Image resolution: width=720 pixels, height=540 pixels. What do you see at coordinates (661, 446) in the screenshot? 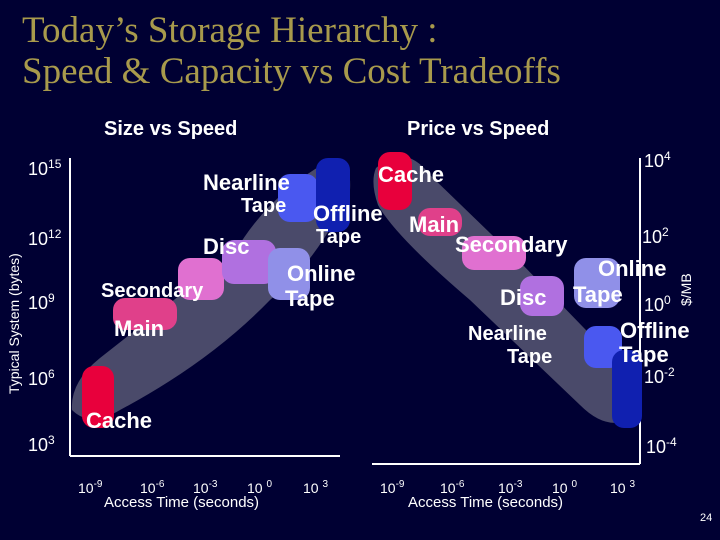
I see `right-y-tick: 10⁻⁴` at bounding box center [661, 446].